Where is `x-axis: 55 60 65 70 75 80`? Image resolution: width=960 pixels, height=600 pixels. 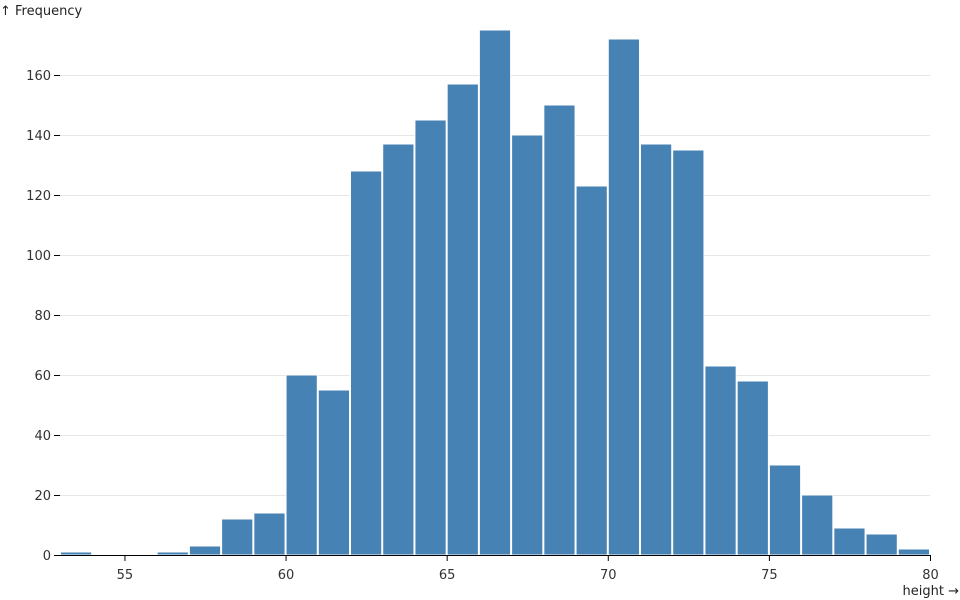
x-axis: 55 60 65 70 75 80 is located at coordinates (499, 569).